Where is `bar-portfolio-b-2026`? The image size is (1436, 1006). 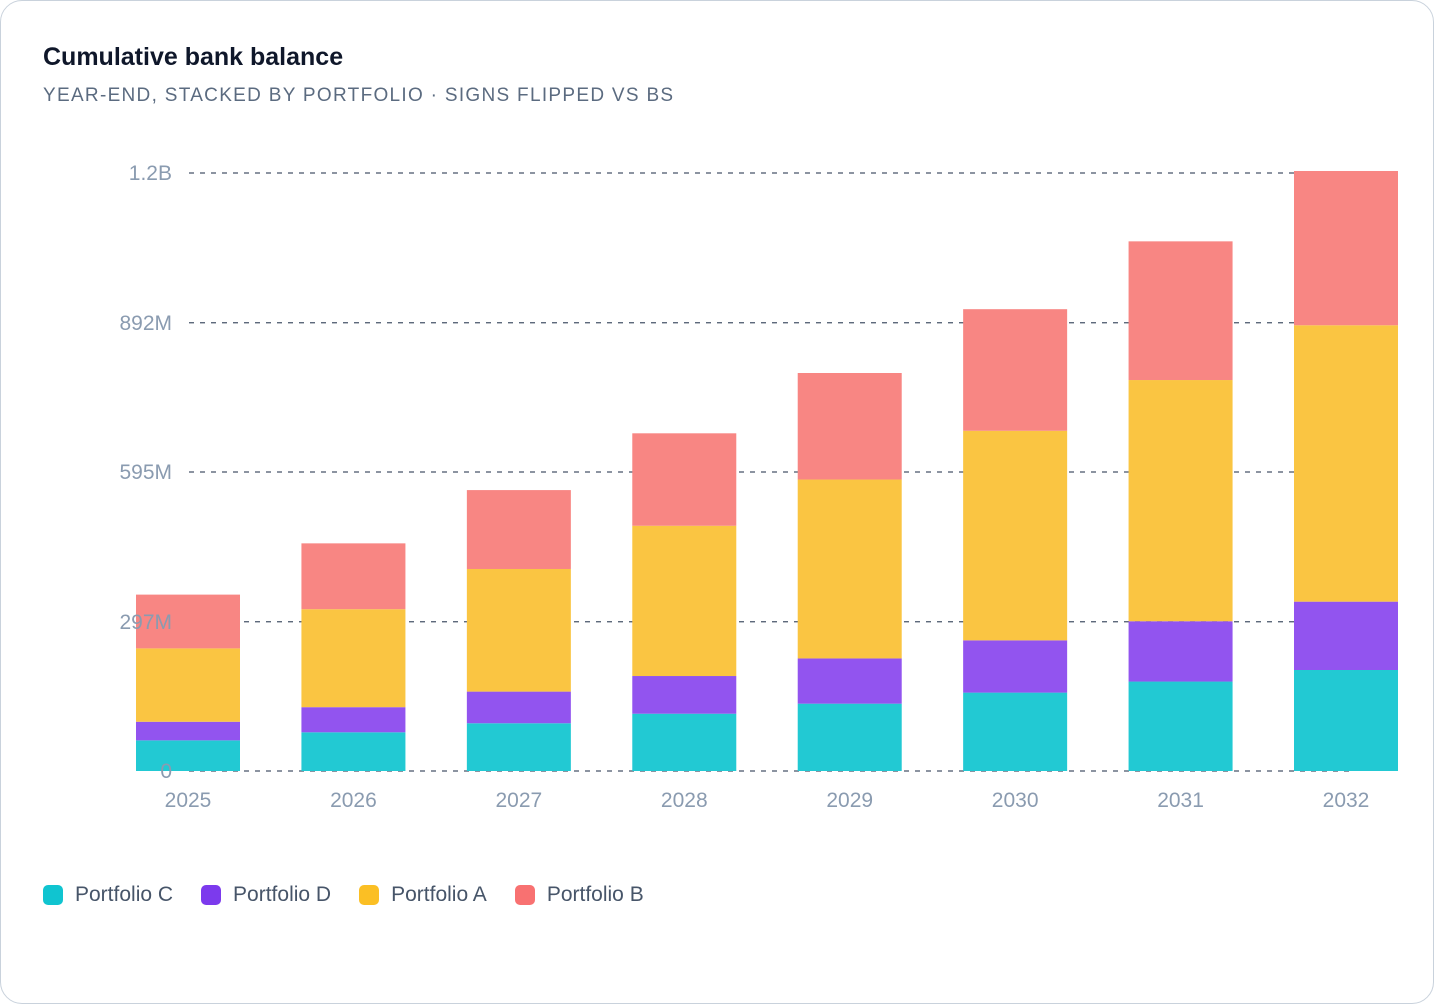 bar-portfolio-b-2026 is located at coordinates (353, 576).